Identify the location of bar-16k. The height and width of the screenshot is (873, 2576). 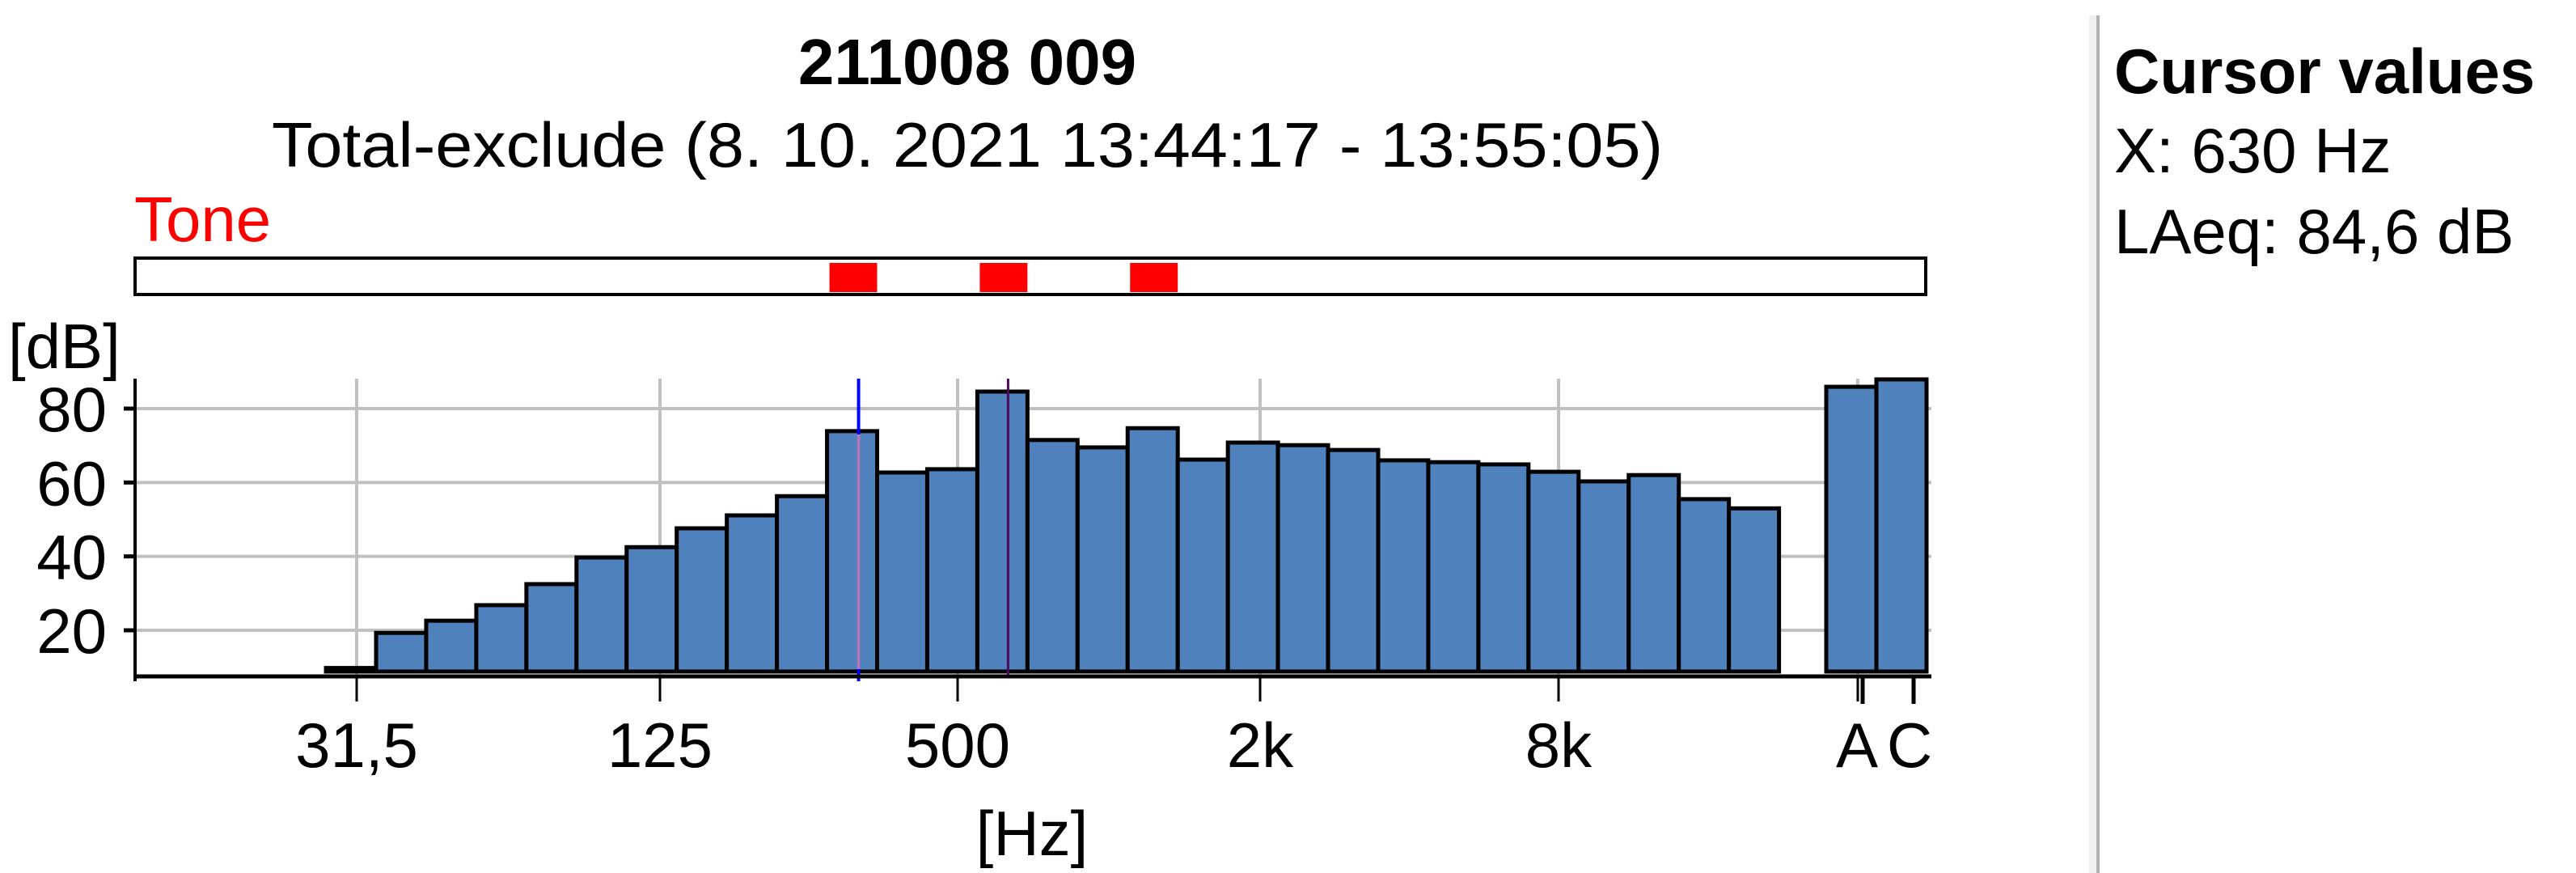
(1705, 586).